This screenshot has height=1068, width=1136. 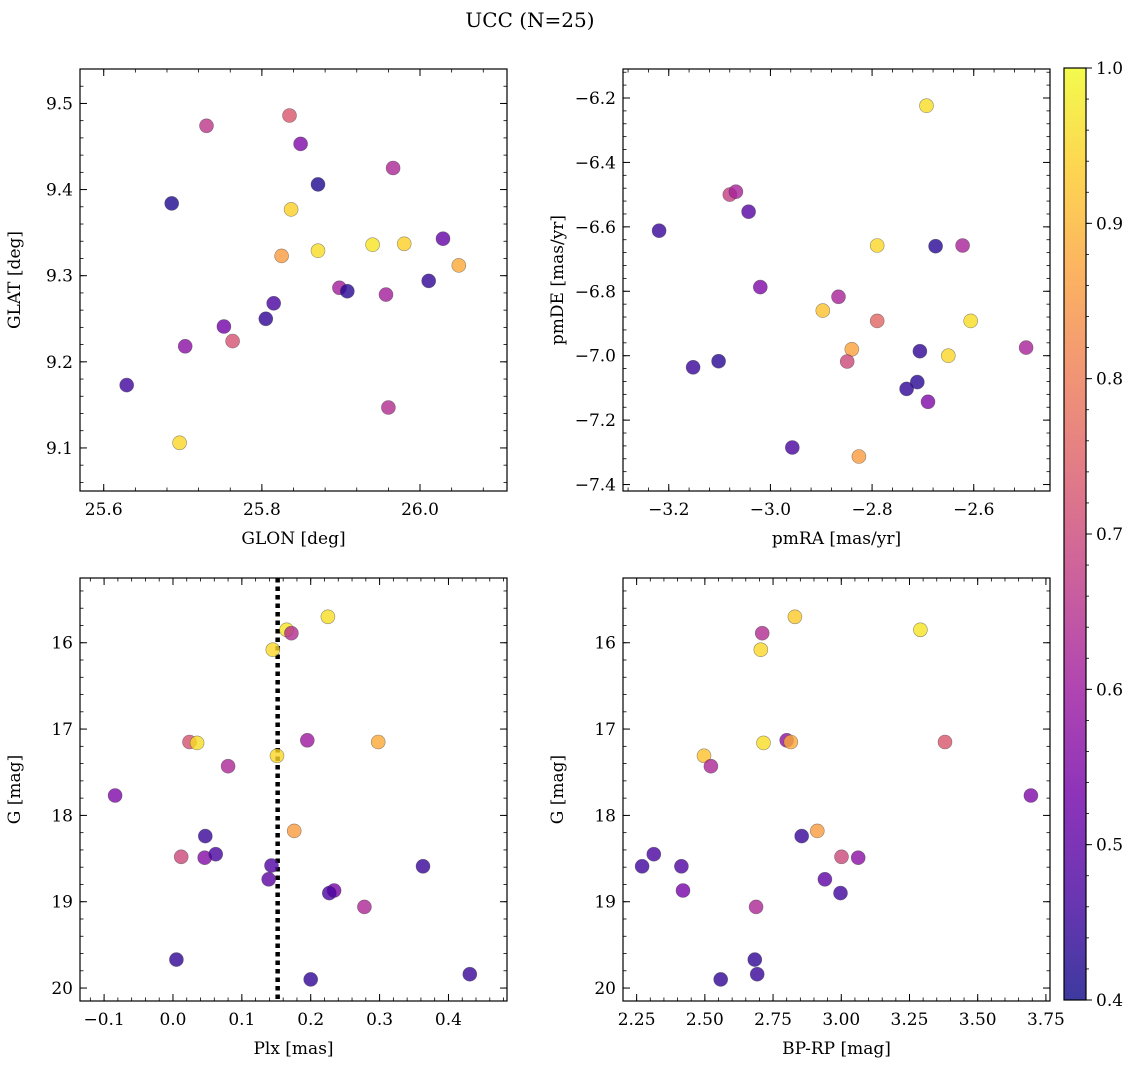 What do you see at coordinates (172, 1020) in the screenshot?
I see `x-tick-label: 0.0` at bounding box center [172, 1020].